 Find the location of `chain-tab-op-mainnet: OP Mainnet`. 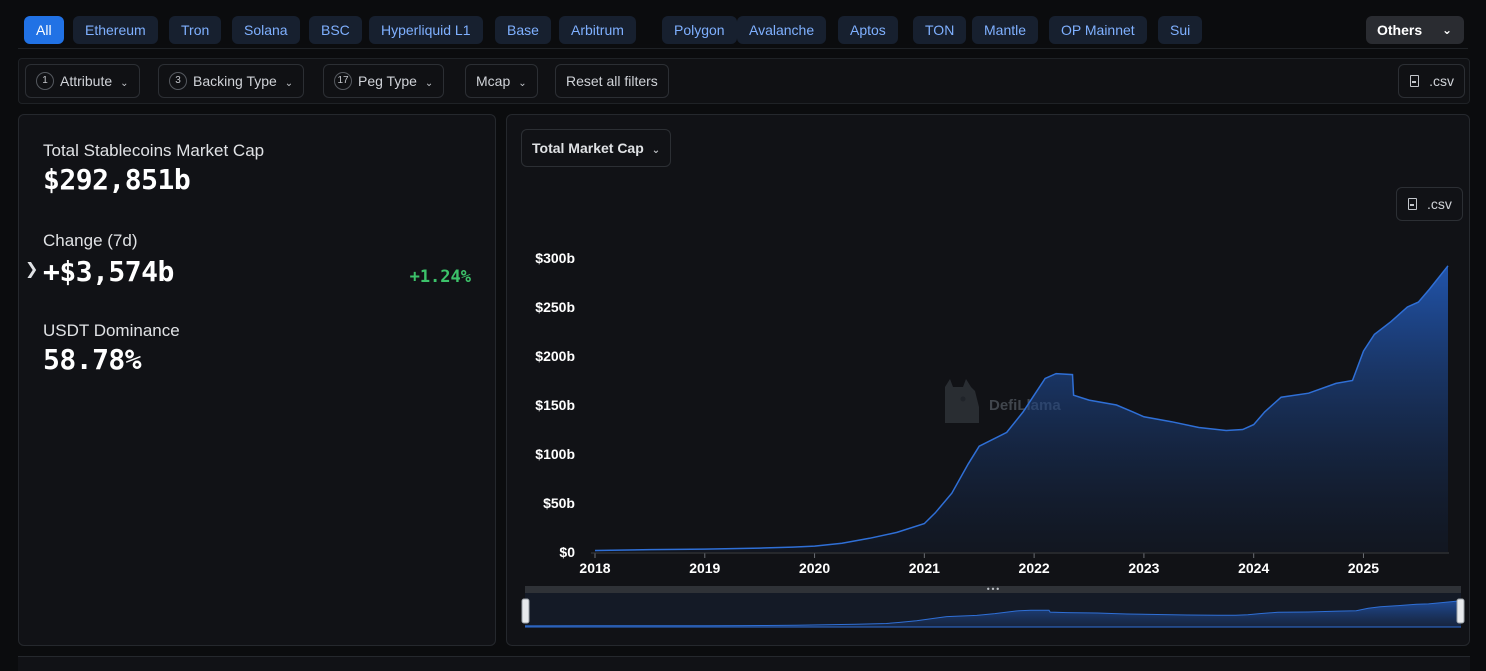

chain-tab-op-mainnet: OP Mainnet is located at coordinates (1098, 30).